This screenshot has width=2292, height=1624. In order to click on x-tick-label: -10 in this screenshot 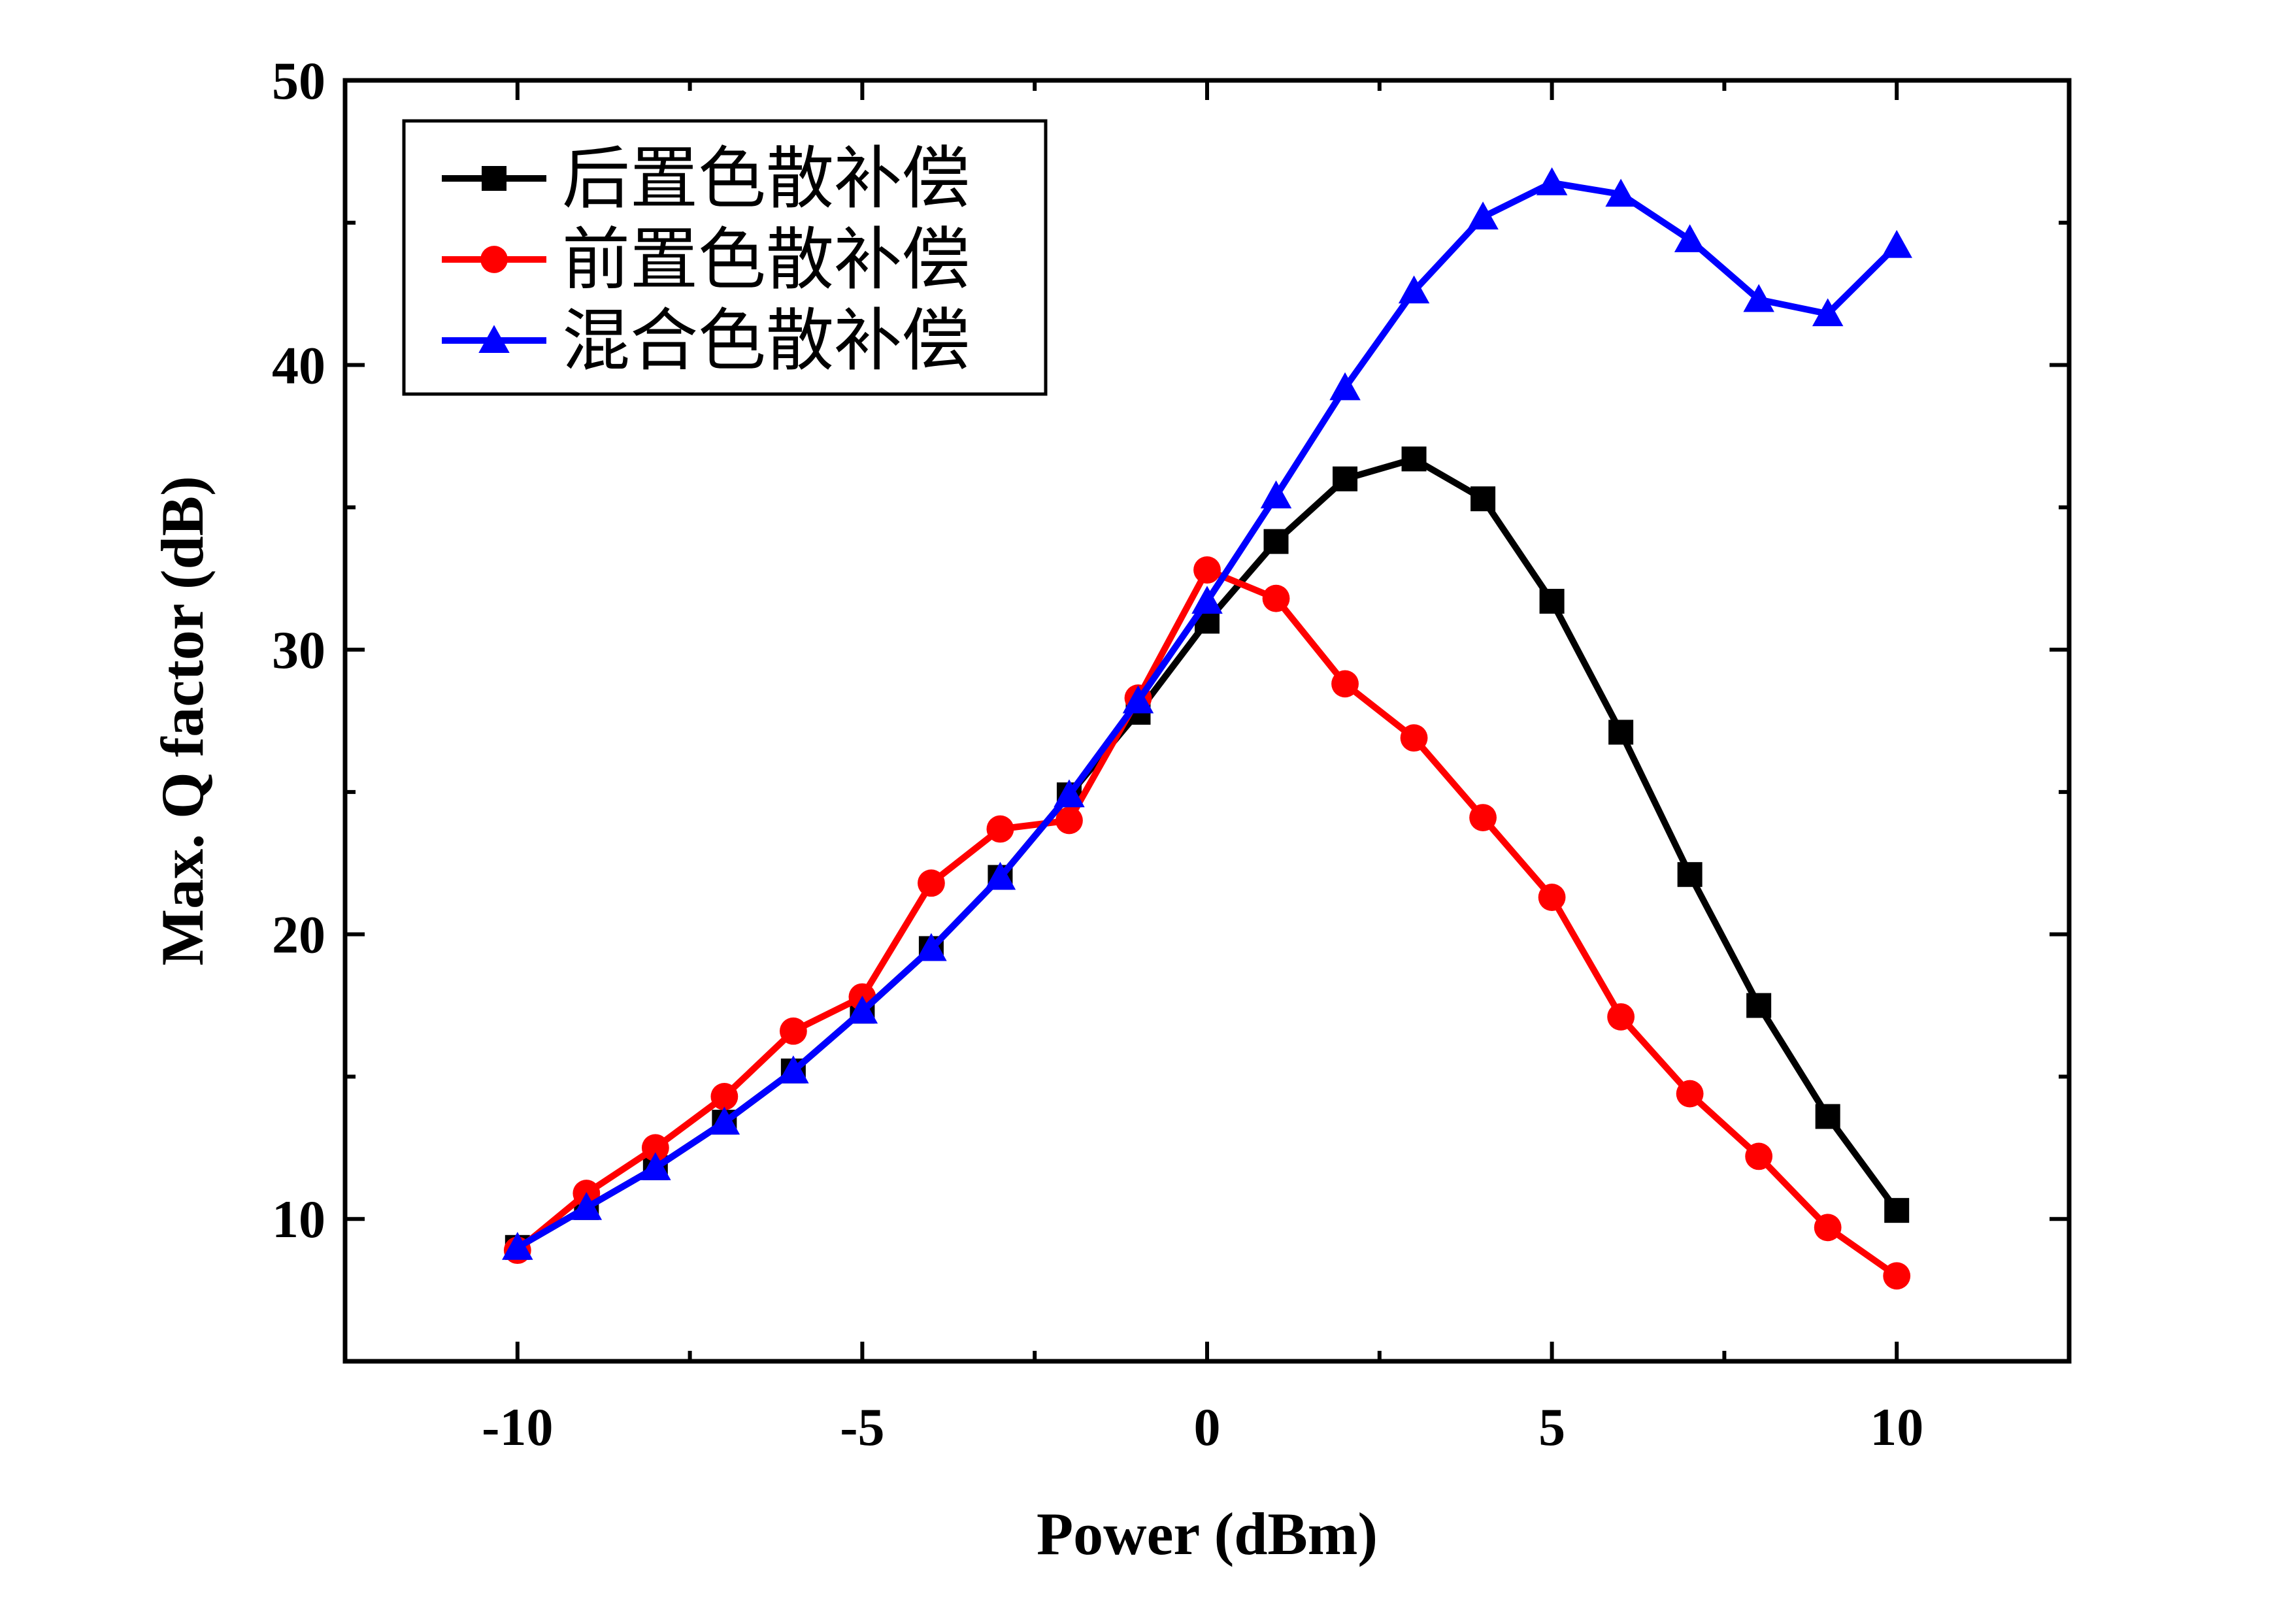, I will do `click(518, 1427)`.